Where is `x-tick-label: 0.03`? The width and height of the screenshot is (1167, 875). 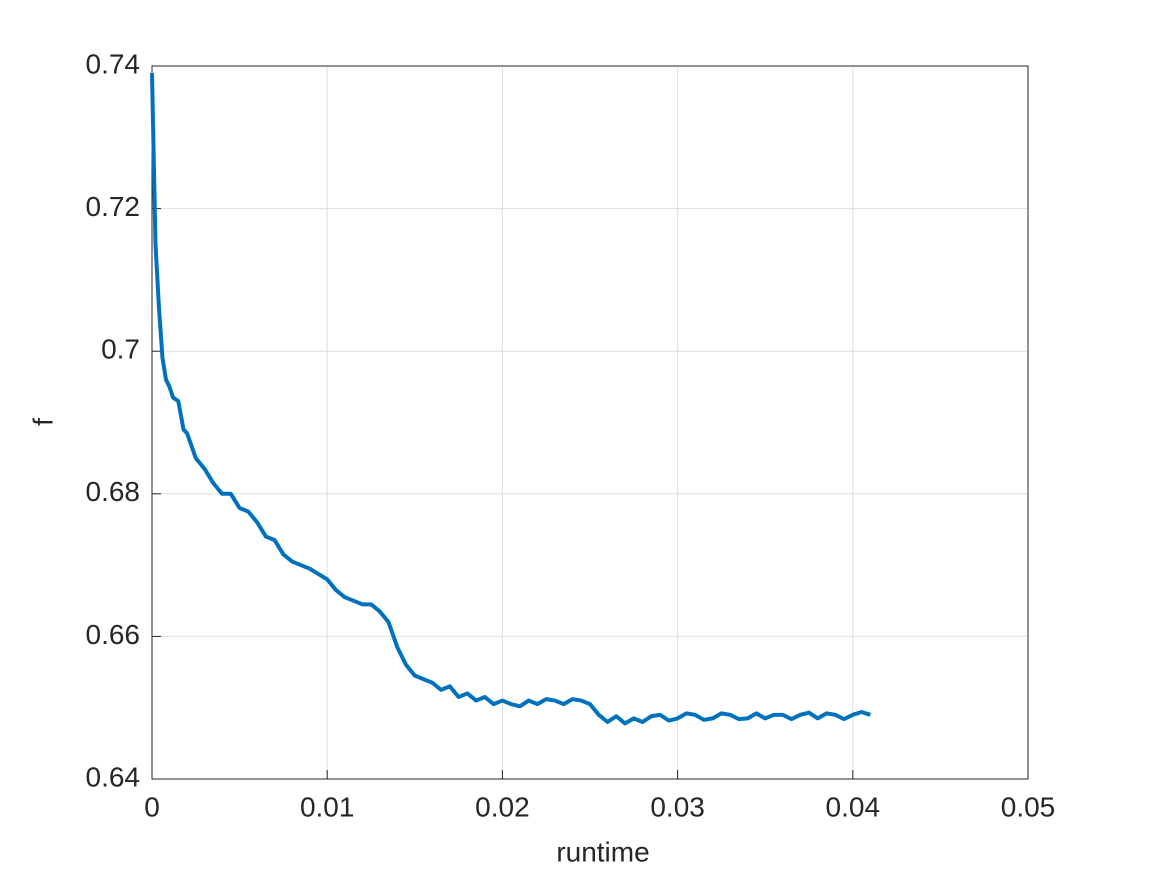 x-tick-label: 0.03 is located at coordinates (677, 806).